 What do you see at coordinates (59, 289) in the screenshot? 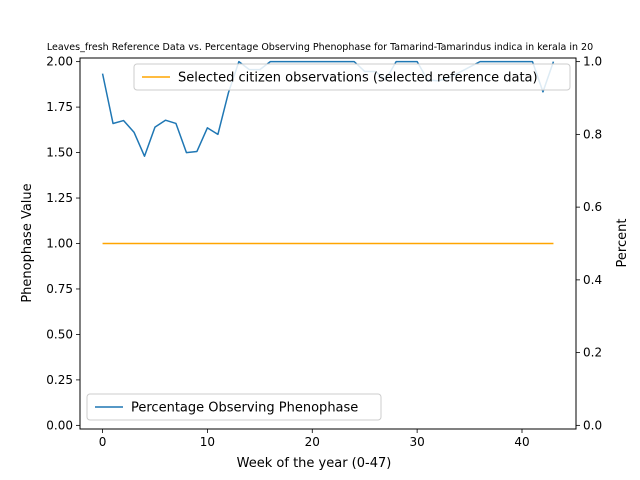
I see `y-left-tick-label: 0.75` at bounding box center [59, 289].